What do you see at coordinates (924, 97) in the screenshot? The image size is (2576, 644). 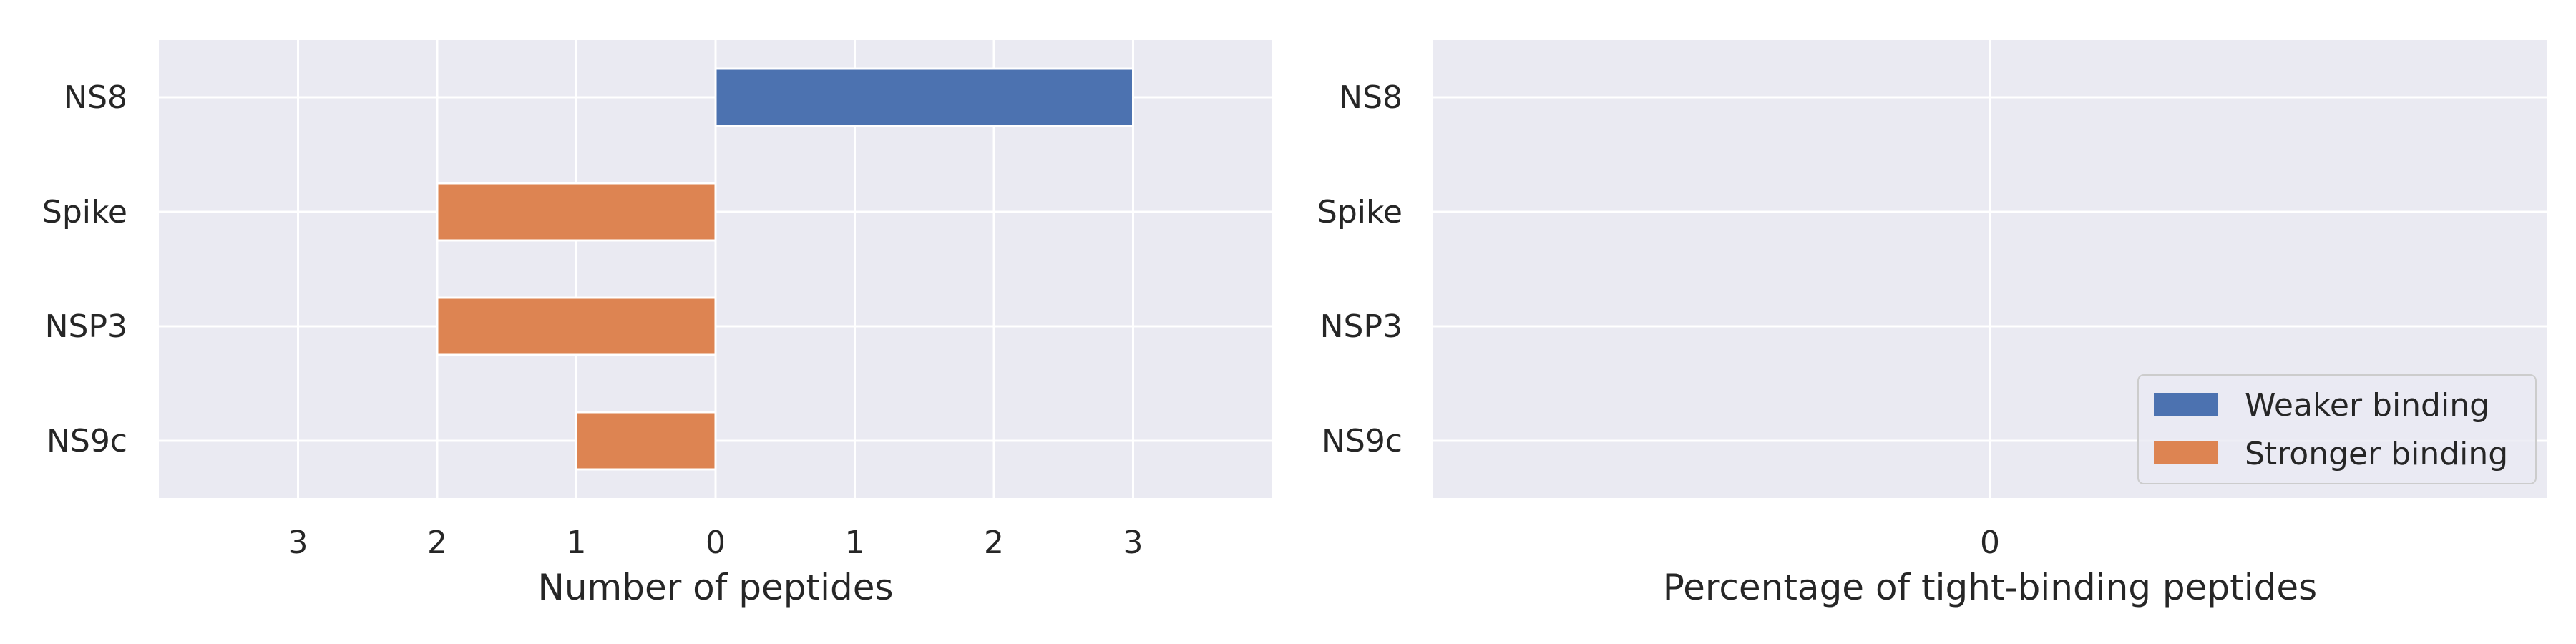 I see `left-bar-ns8-weaker-binding` at bounding box center [924, 97].